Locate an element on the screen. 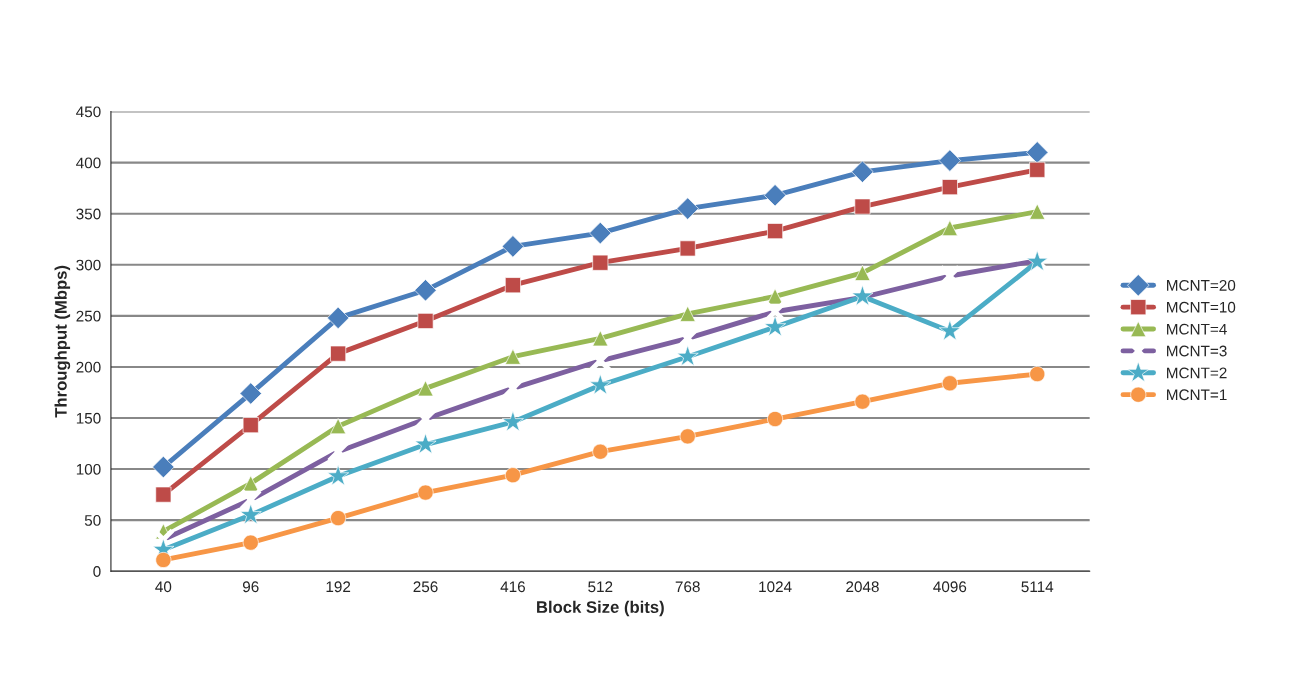 This screenshot has width=1305, height=676. x-tick-label: 768 is located at coordinates (687, 587).